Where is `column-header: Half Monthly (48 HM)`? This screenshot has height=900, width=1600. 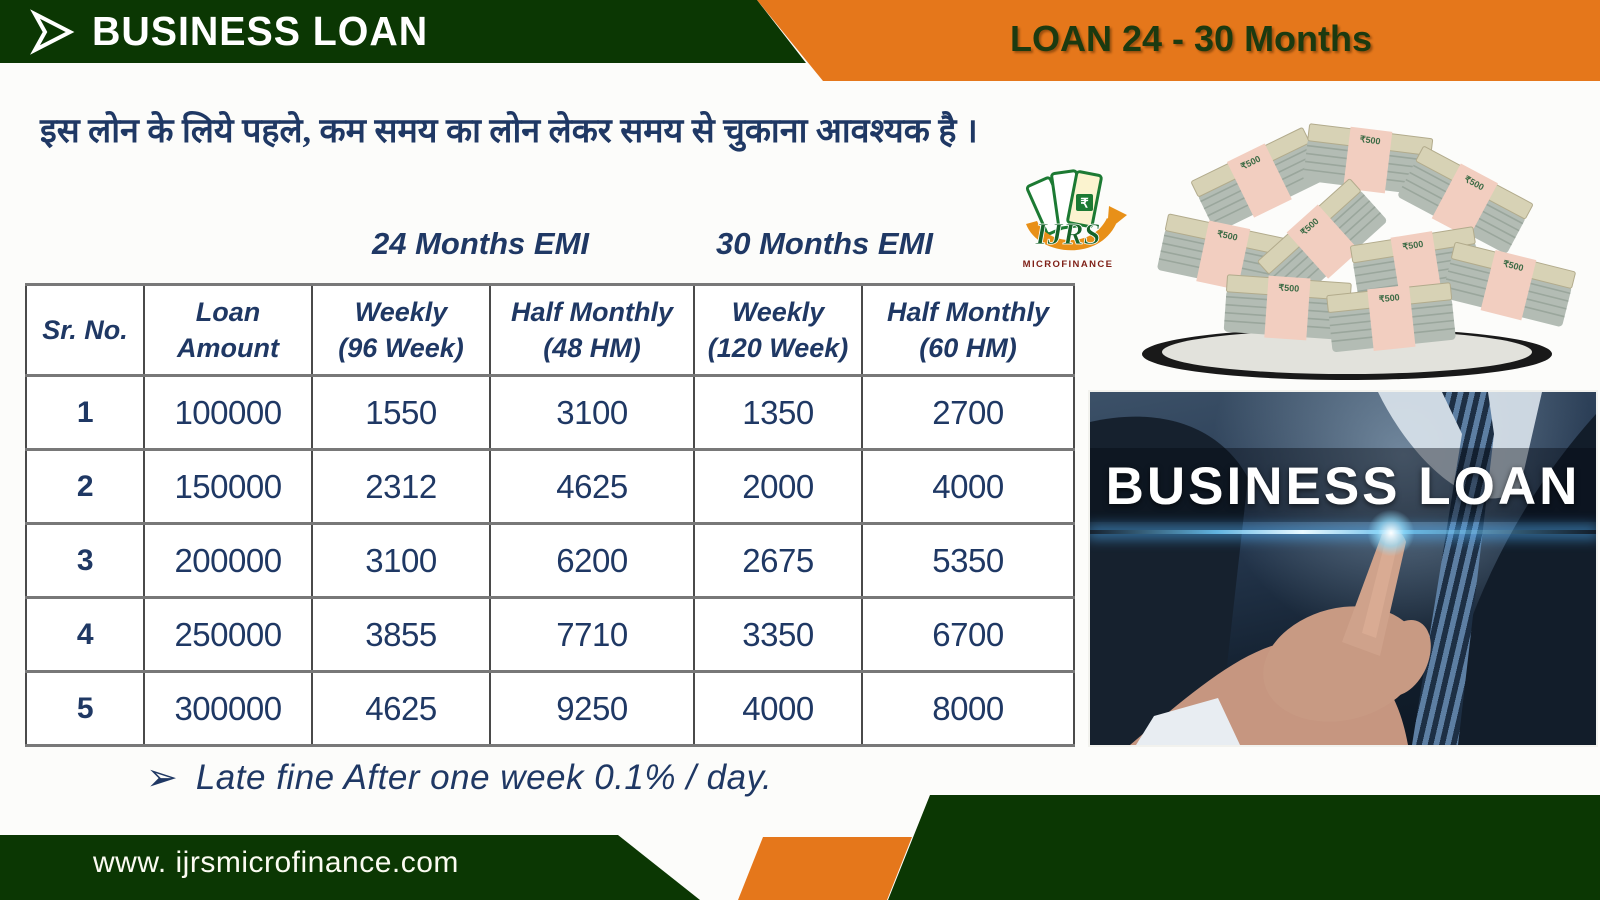
column-header: Half Monthly (48 HM) is located at coordinates (592, 330).